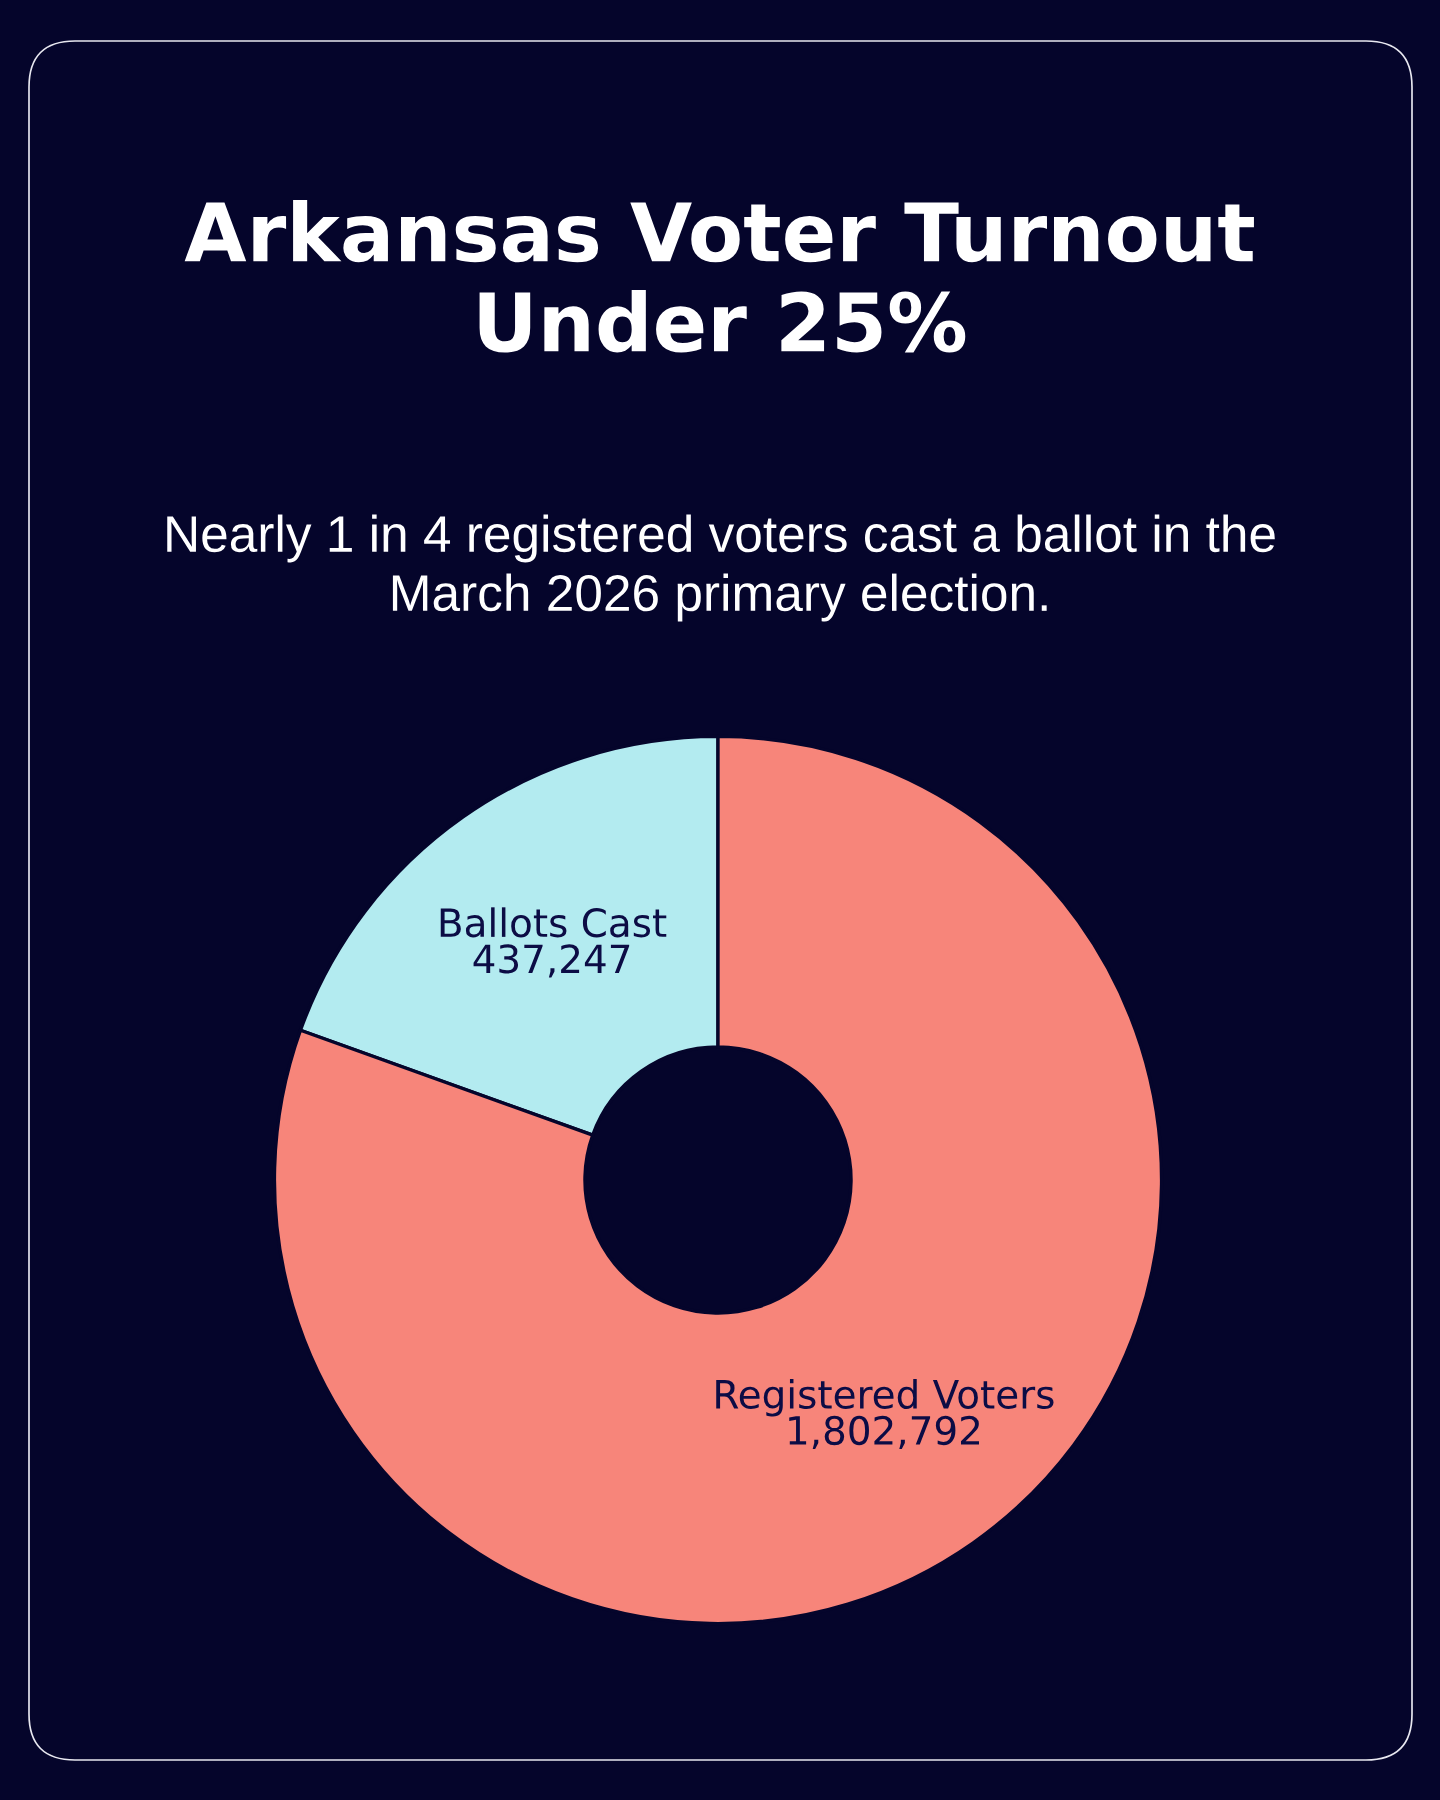 Image resolution: width=1440 pixels, height=1800 pixels. What do you see at coordinates (551, 961) in the screenshot?
I see `data-label: 437,247` at bounding box center [551, 961].